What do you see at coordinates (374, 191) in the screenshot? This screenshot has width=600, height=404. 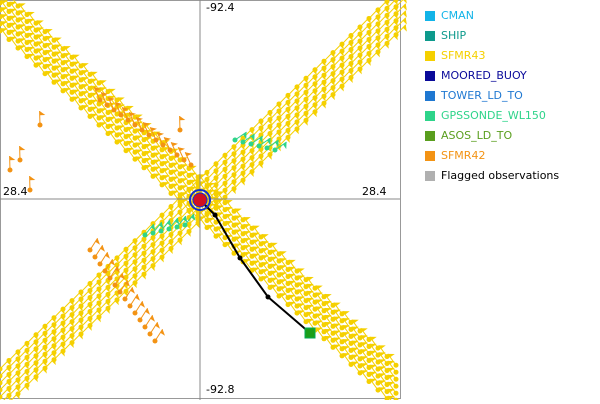 I see `label-right: 28.4` at bounding box center [374, 191].